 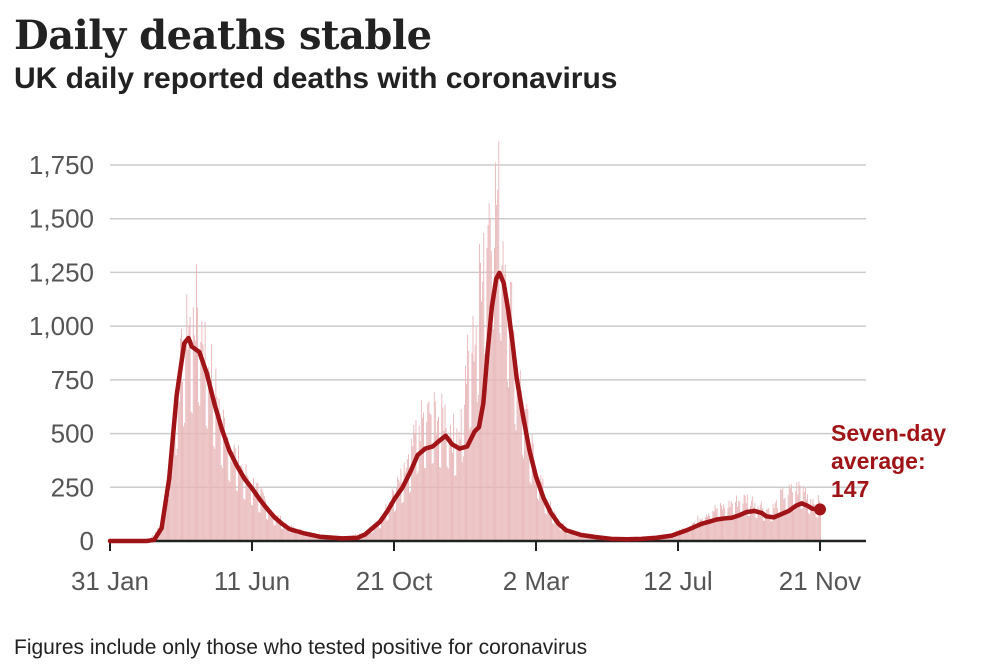 I want to click on x-tick-label: 2 Mar, so click(x=536, y=581).